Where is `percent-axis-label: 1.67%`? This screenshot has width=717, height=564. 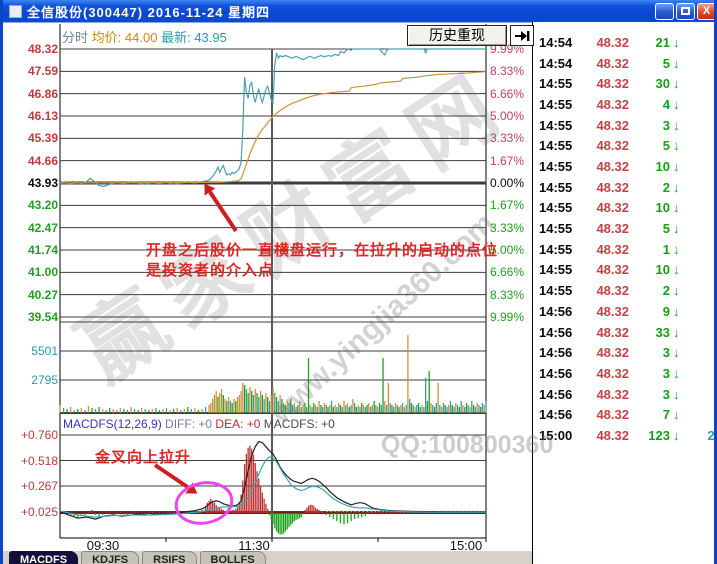 percent-axis-label: 1.67% is located at coordinates (507, 160).